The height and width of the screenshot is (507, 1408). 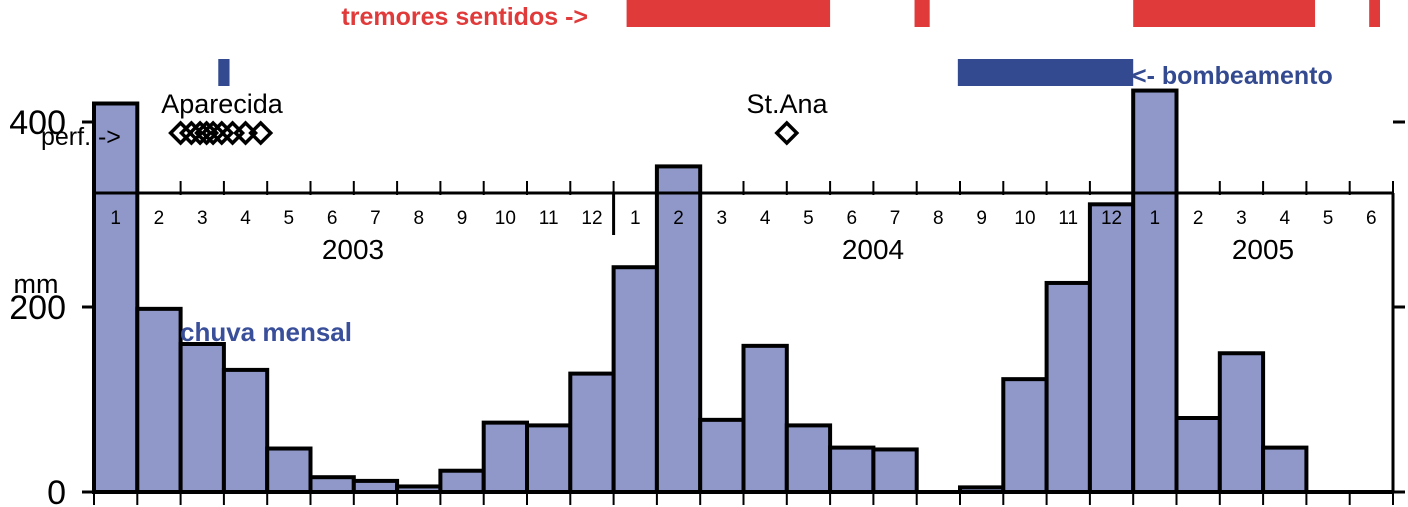 What do you see at coordinates (36, 284) in the screenshot?
I see `y-axis-label: mm` at bounding box center [36, 284].